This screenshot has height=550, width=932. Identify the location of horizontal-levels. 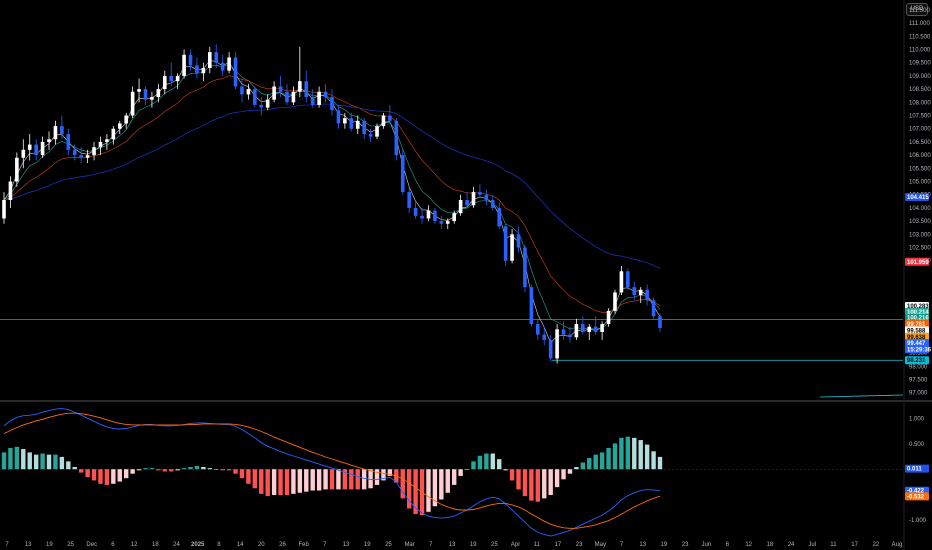
(452, 358).